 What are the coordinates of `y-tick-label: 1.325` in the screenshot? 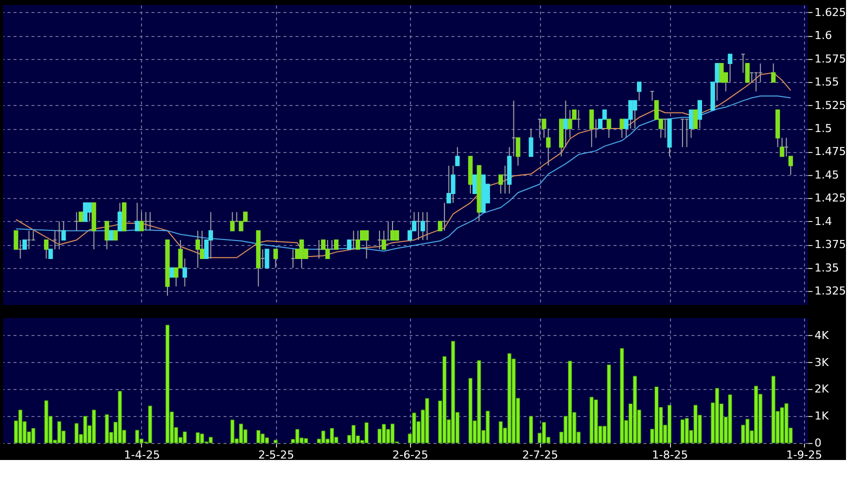 It's located at (830, 291).